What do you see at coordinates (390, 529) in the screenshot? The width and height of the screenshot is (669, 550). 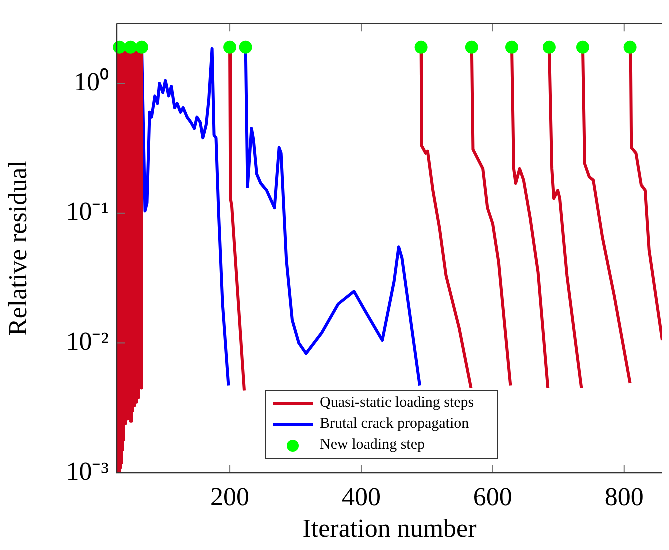 I see `x-axis-title: Iteration number` at bounding box center [390, 529].